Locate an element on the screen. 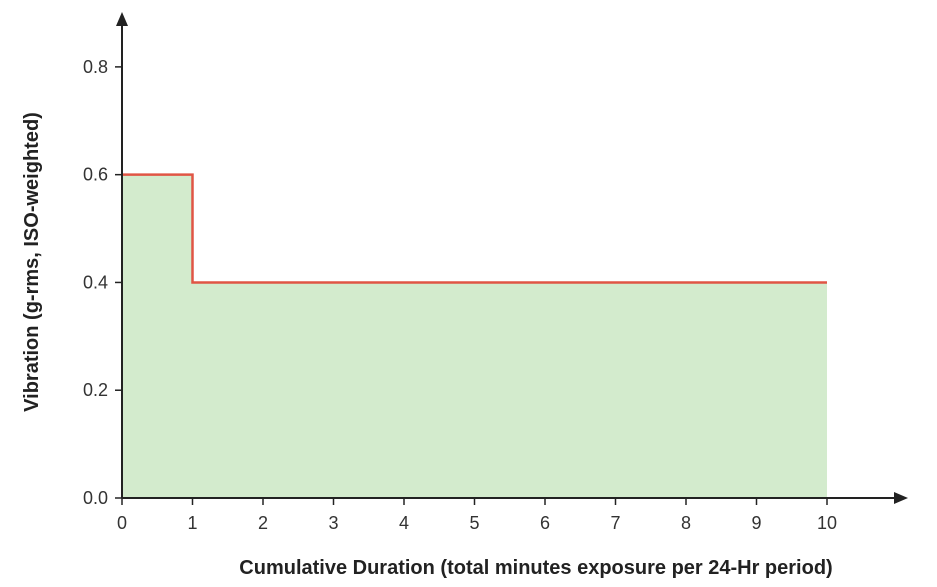 This screenshot has height=587, width=937. x-tick-label: 2 is located at coordinates (263, 523).